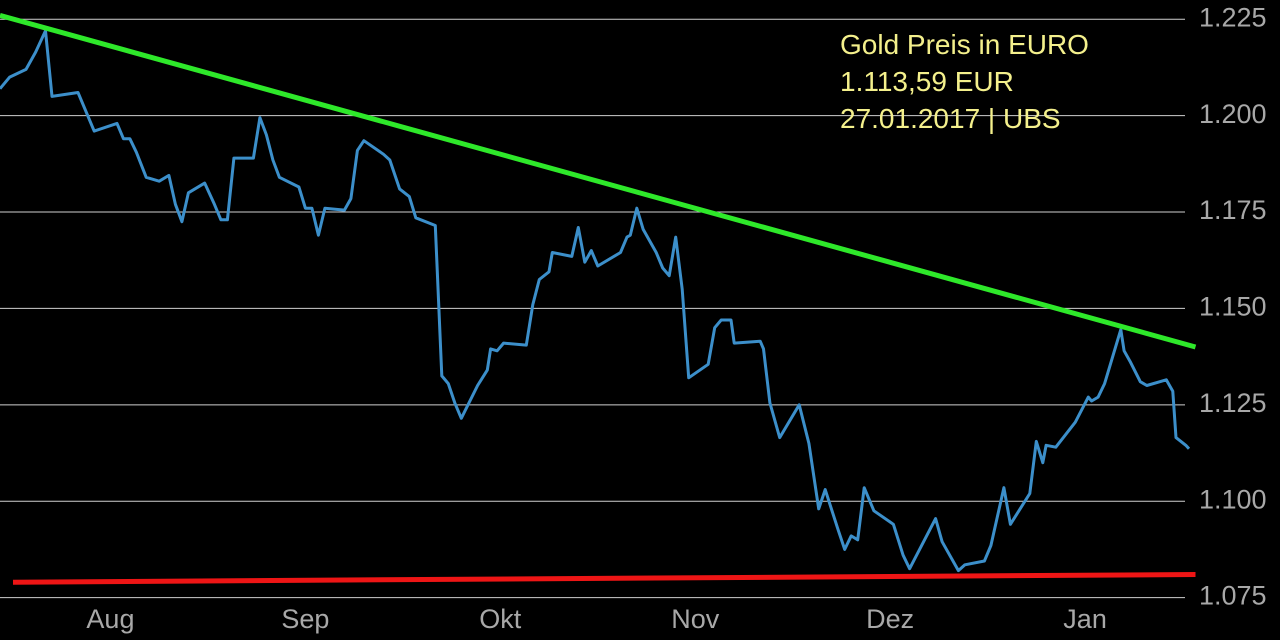 The width and height of the screenshot is (1280, 640). I want to click on chart-title: Gold Preis in EURO, so click(964, 44).